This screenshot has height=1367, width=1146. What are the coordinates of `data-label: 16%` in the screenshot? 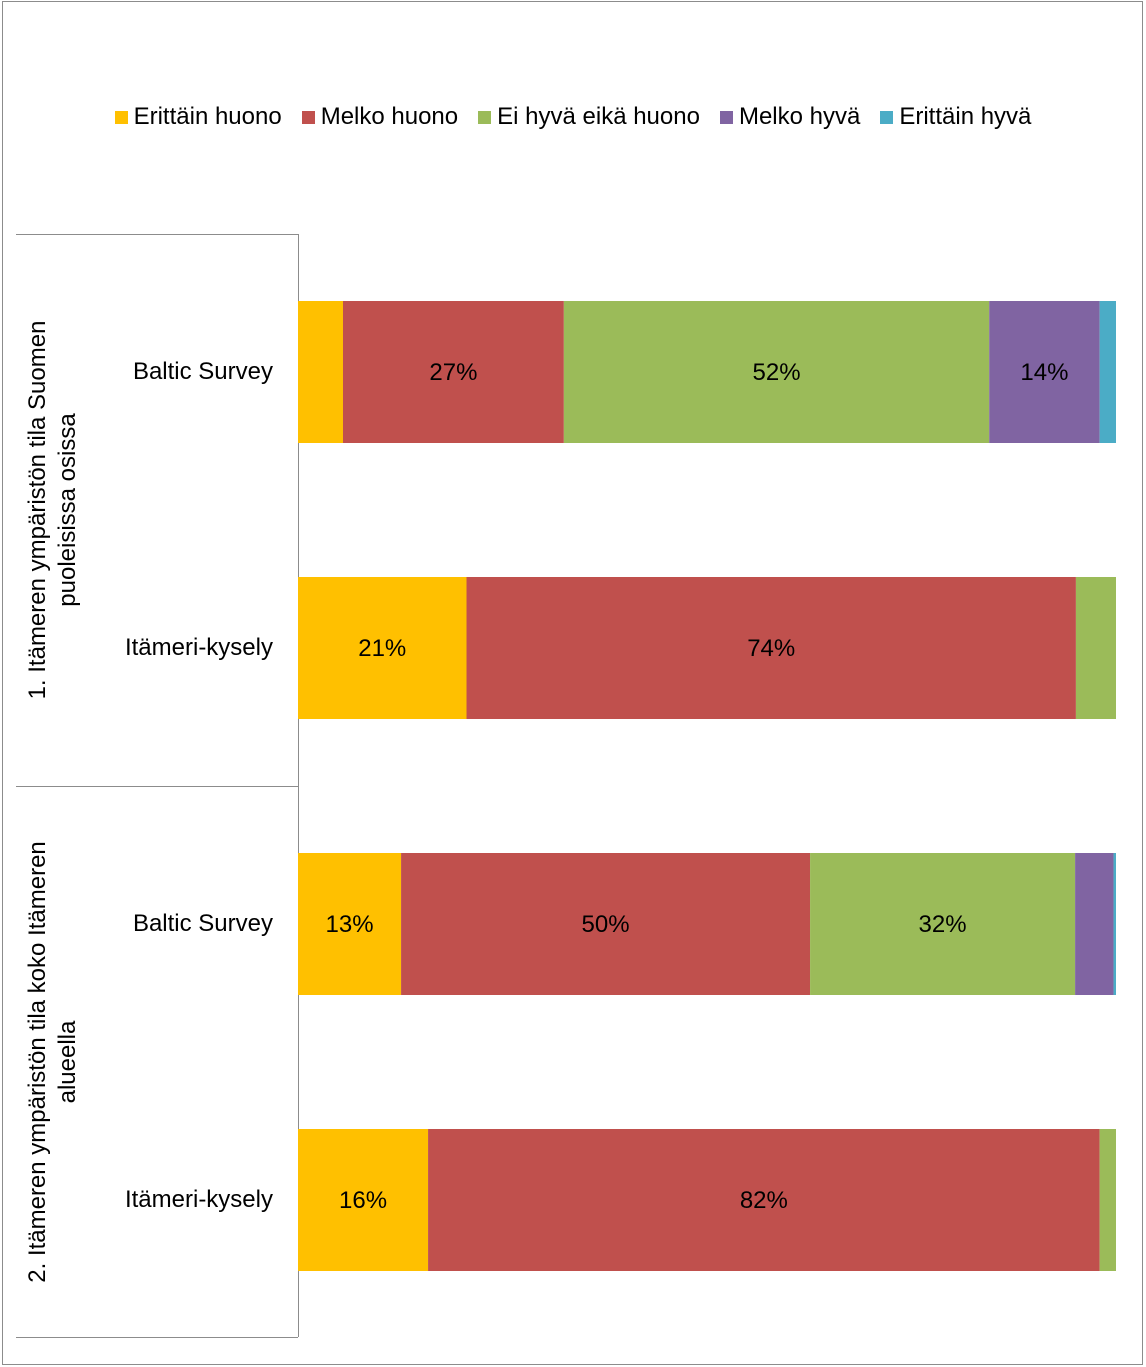 It's located at (363, 1200).